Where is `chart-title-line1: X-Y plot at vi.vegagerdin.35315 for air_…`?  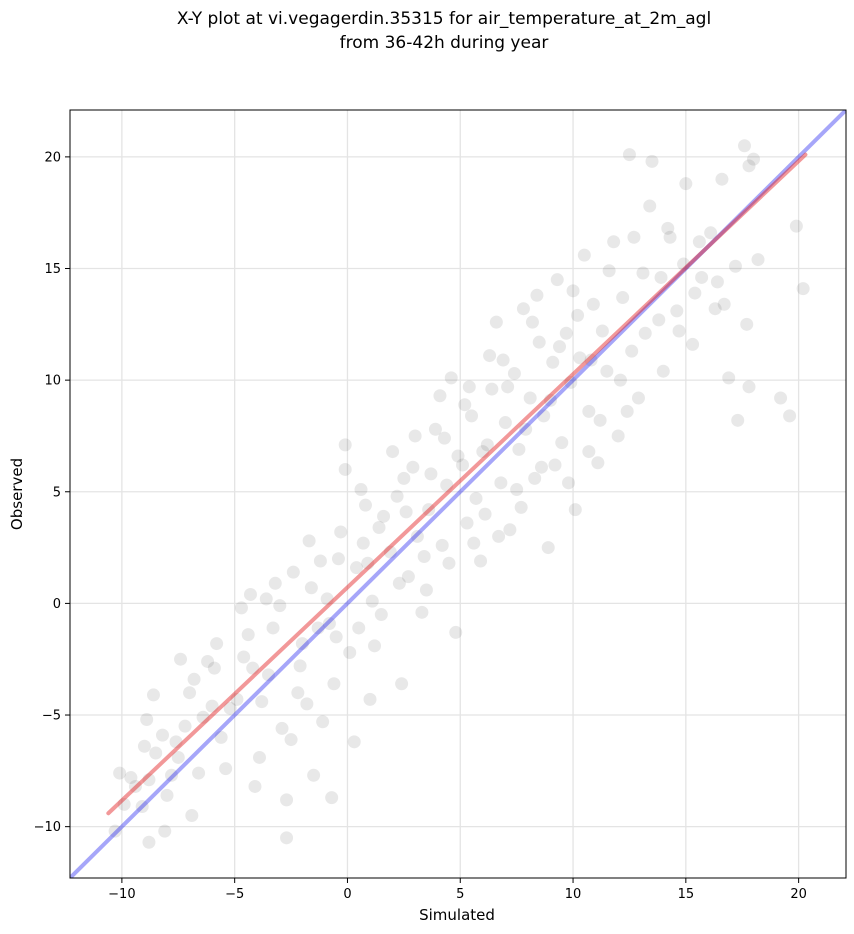
chart-title-line1: X-Y plot at vi.vegagerdin.35315 for air_… is located at coordinates (444, 19).